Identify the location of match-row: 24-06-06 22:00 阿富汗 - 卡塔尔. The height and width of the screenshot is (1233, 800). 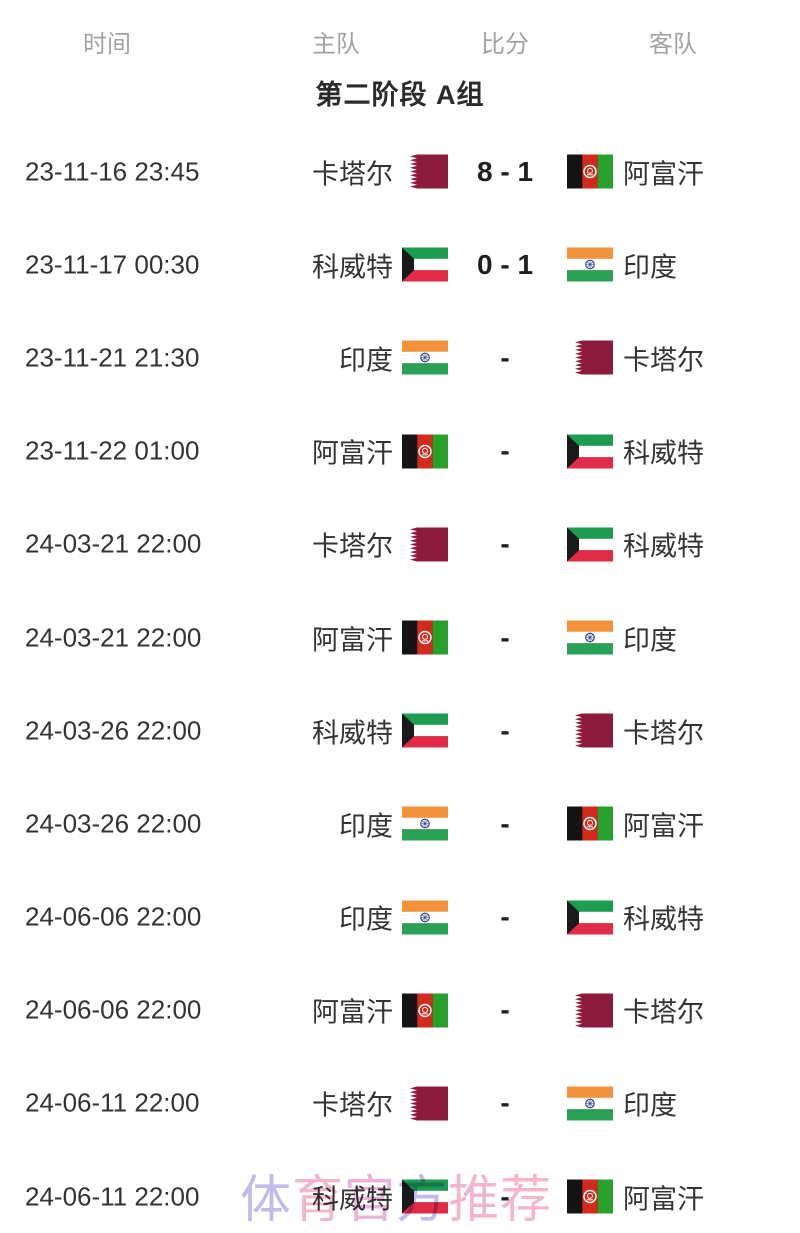
(400, 1010).